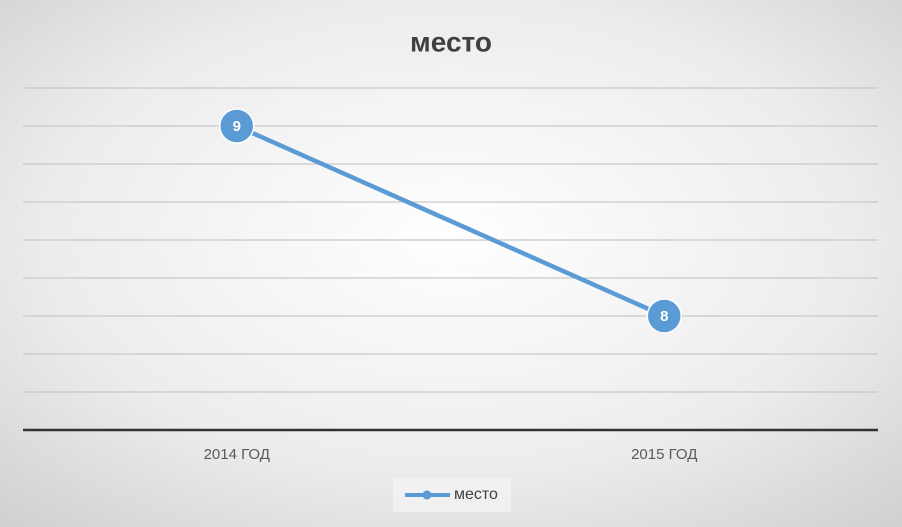  Describe the element at coordinates (476, 494) in the screenshot. I see `legend-label: место` at that location.